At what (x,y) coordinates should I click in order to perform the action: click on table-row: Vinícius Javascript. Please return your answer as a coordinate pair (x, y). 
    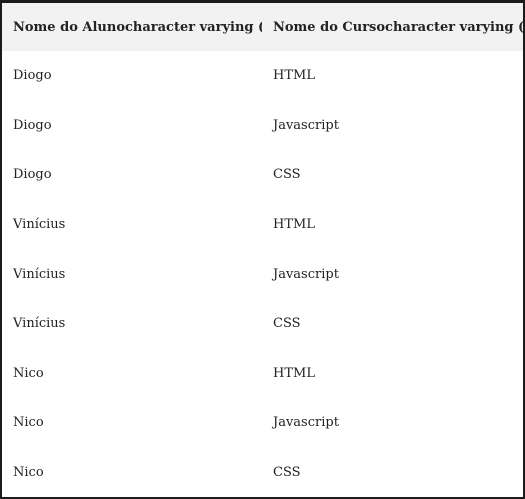
    Looking at the image, I should click on (262, 274).